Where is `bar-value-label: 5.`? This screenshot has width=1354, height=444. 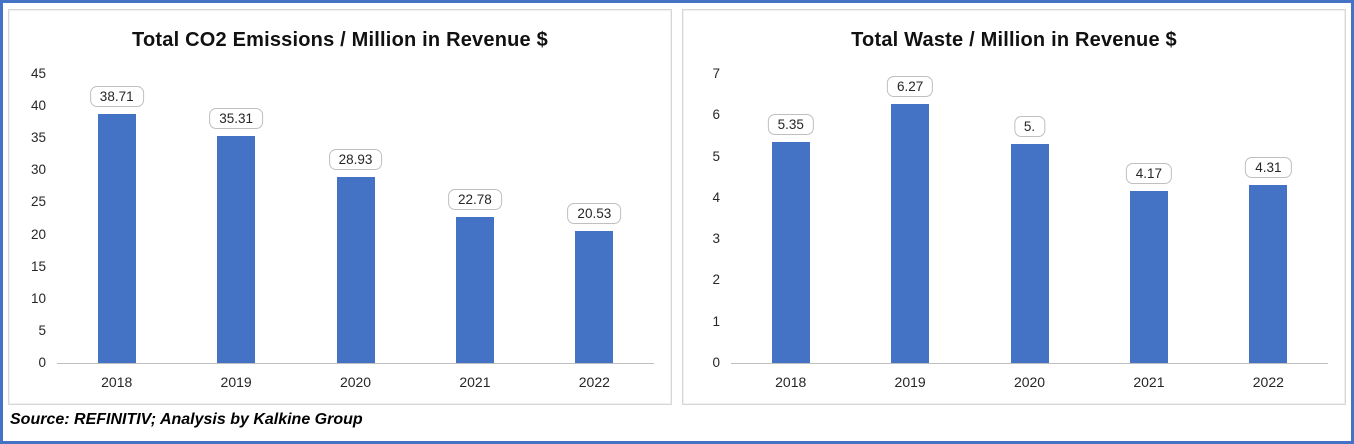
bar-value-label: 5. is located at coordinates (1029, 127).